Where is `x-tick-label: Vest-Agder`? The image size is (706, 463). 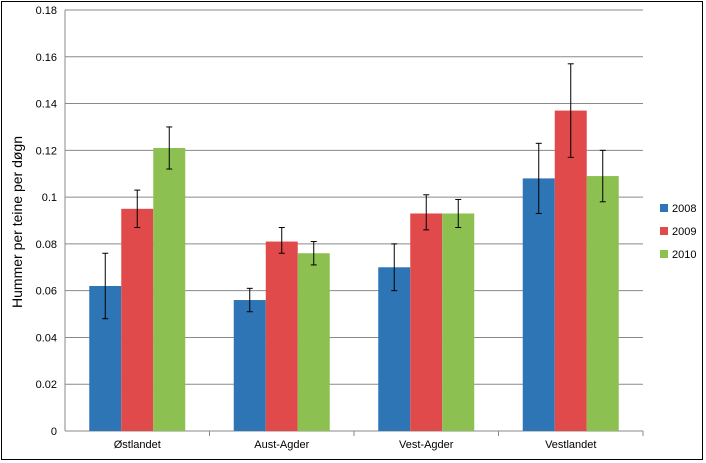
x-tick-label: Vest-Agder is located at coordinates (426, 445).